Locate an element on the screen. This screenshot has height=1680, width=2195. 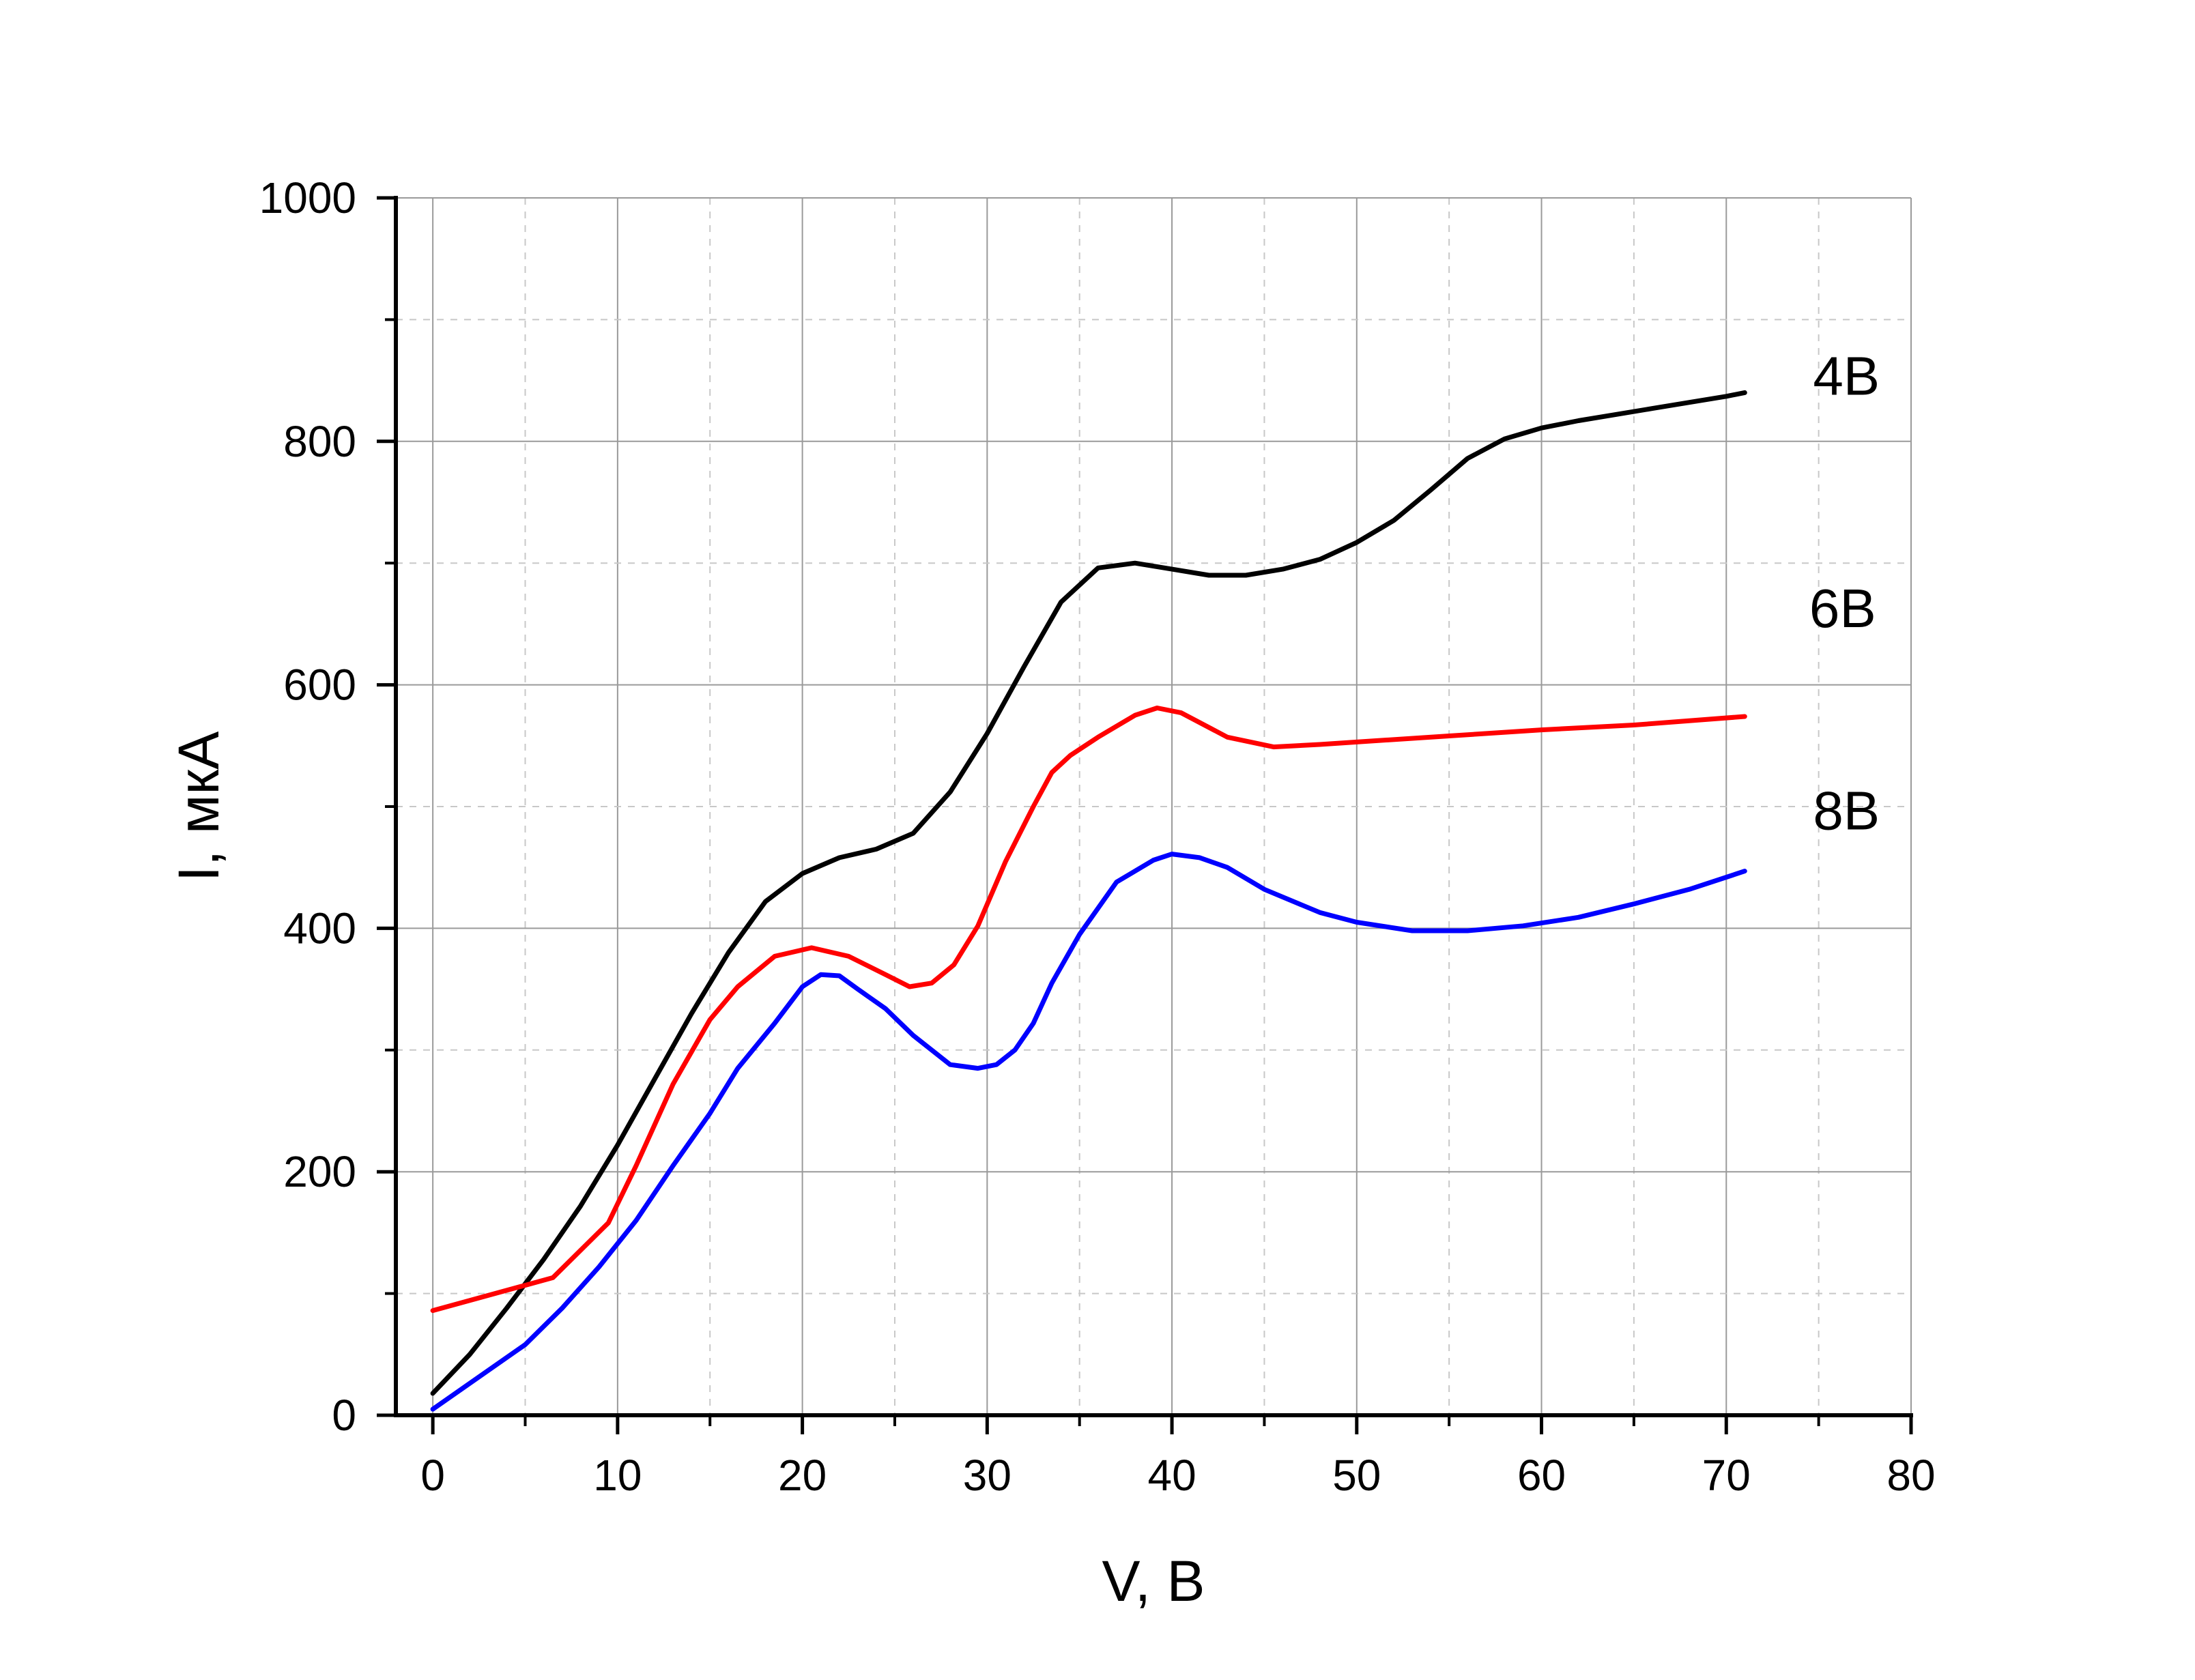
x-tick-label-4: 40 is located at coordinates (1172, 1476).